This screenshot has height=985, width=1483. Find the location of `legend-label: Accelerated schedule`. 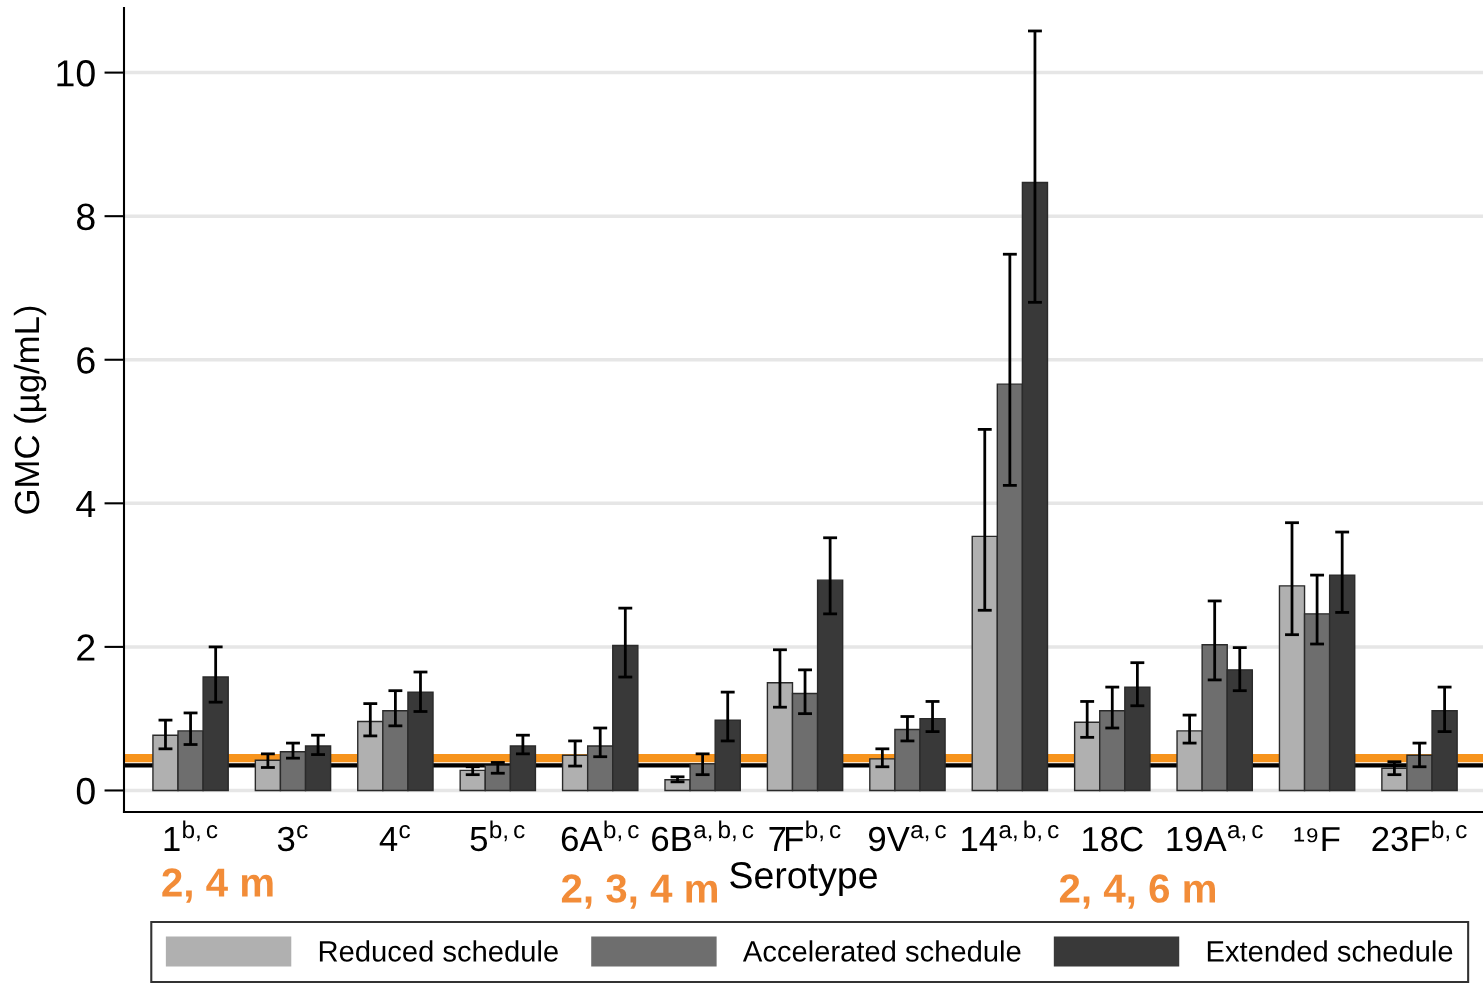

legend-label: Accelerated schedule is located at coordinates (881, 951).